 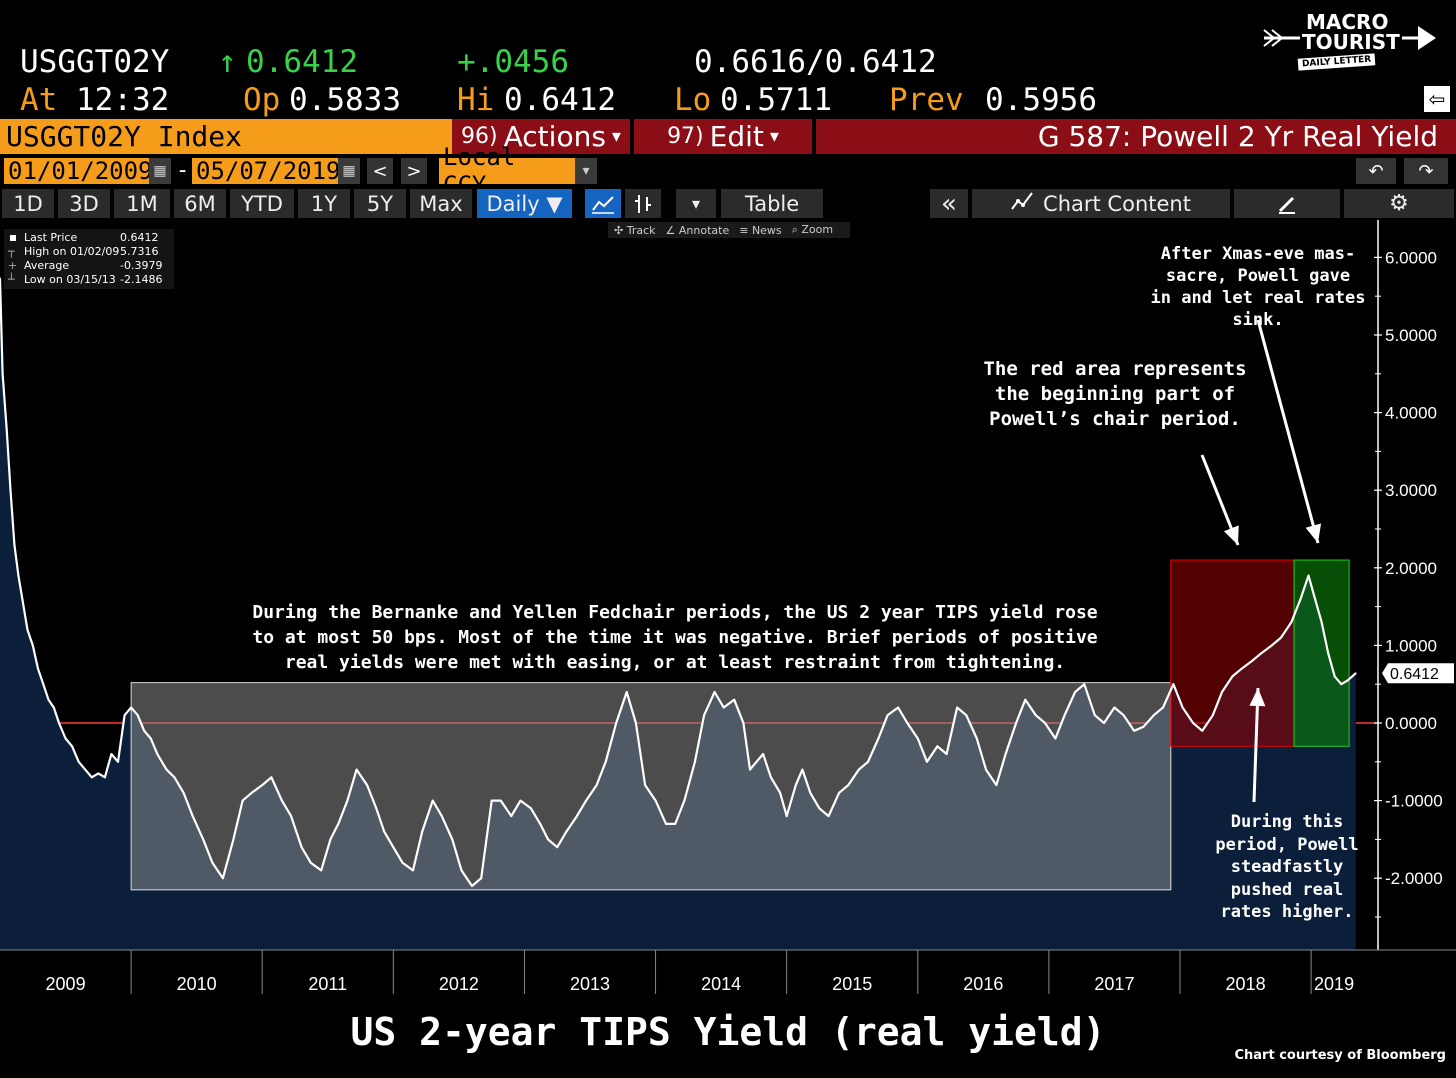 What do you see at coordinates (641, 230) in the screenshot?
I see `track-label: Track` at bounding box center [641, 230].